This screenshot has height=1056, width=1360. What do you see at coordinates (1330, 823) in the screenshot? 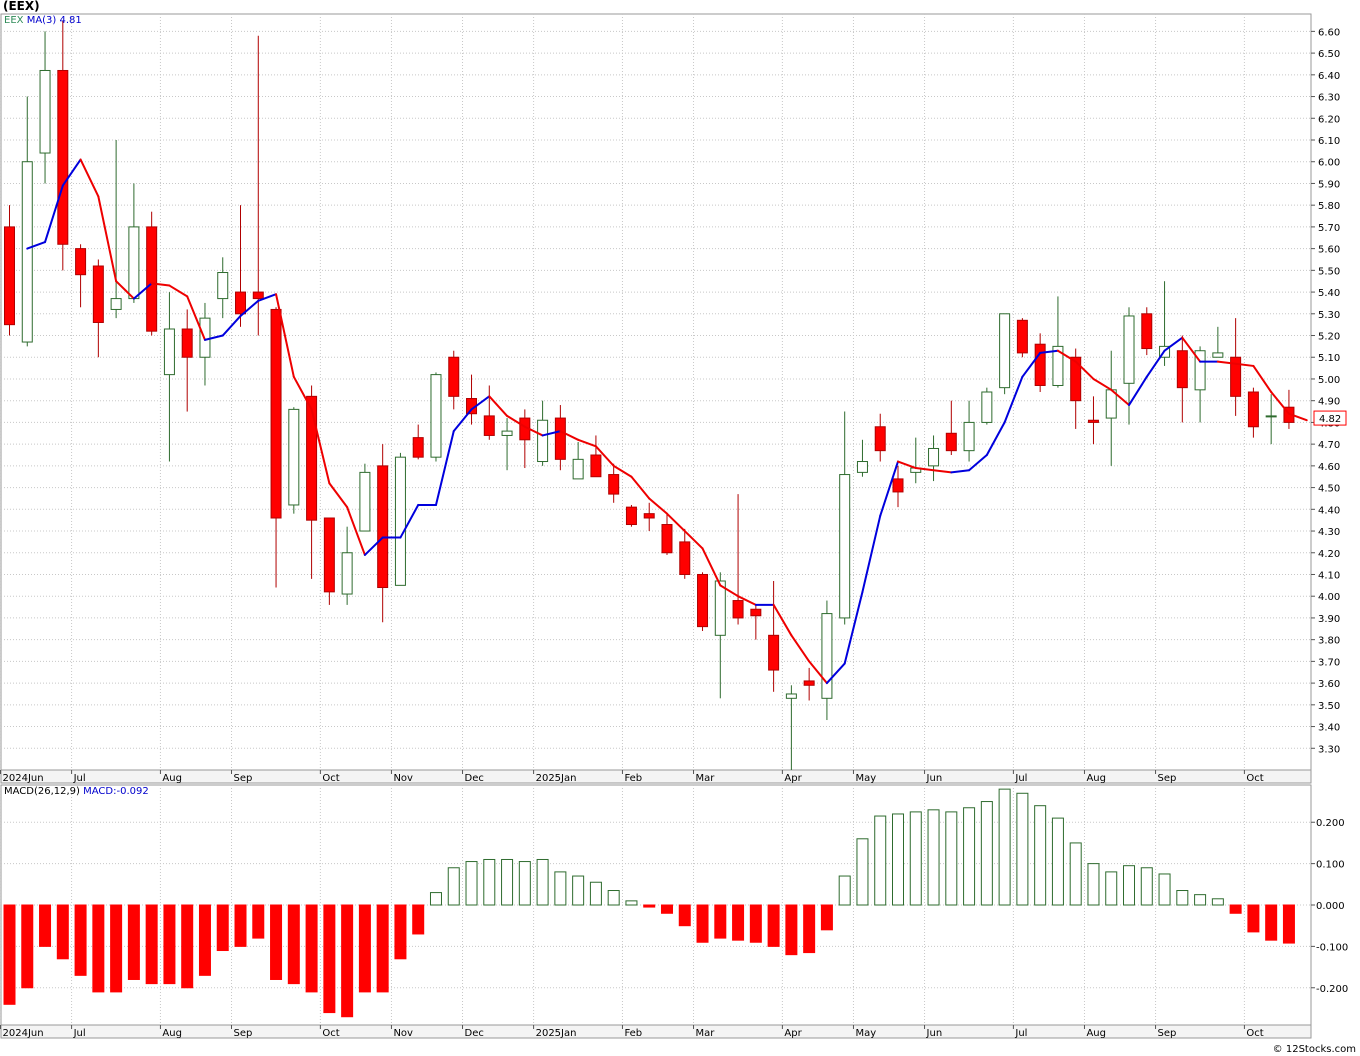
I see `macd-tick-label: 0.200` at bounding box center [1330, 823].